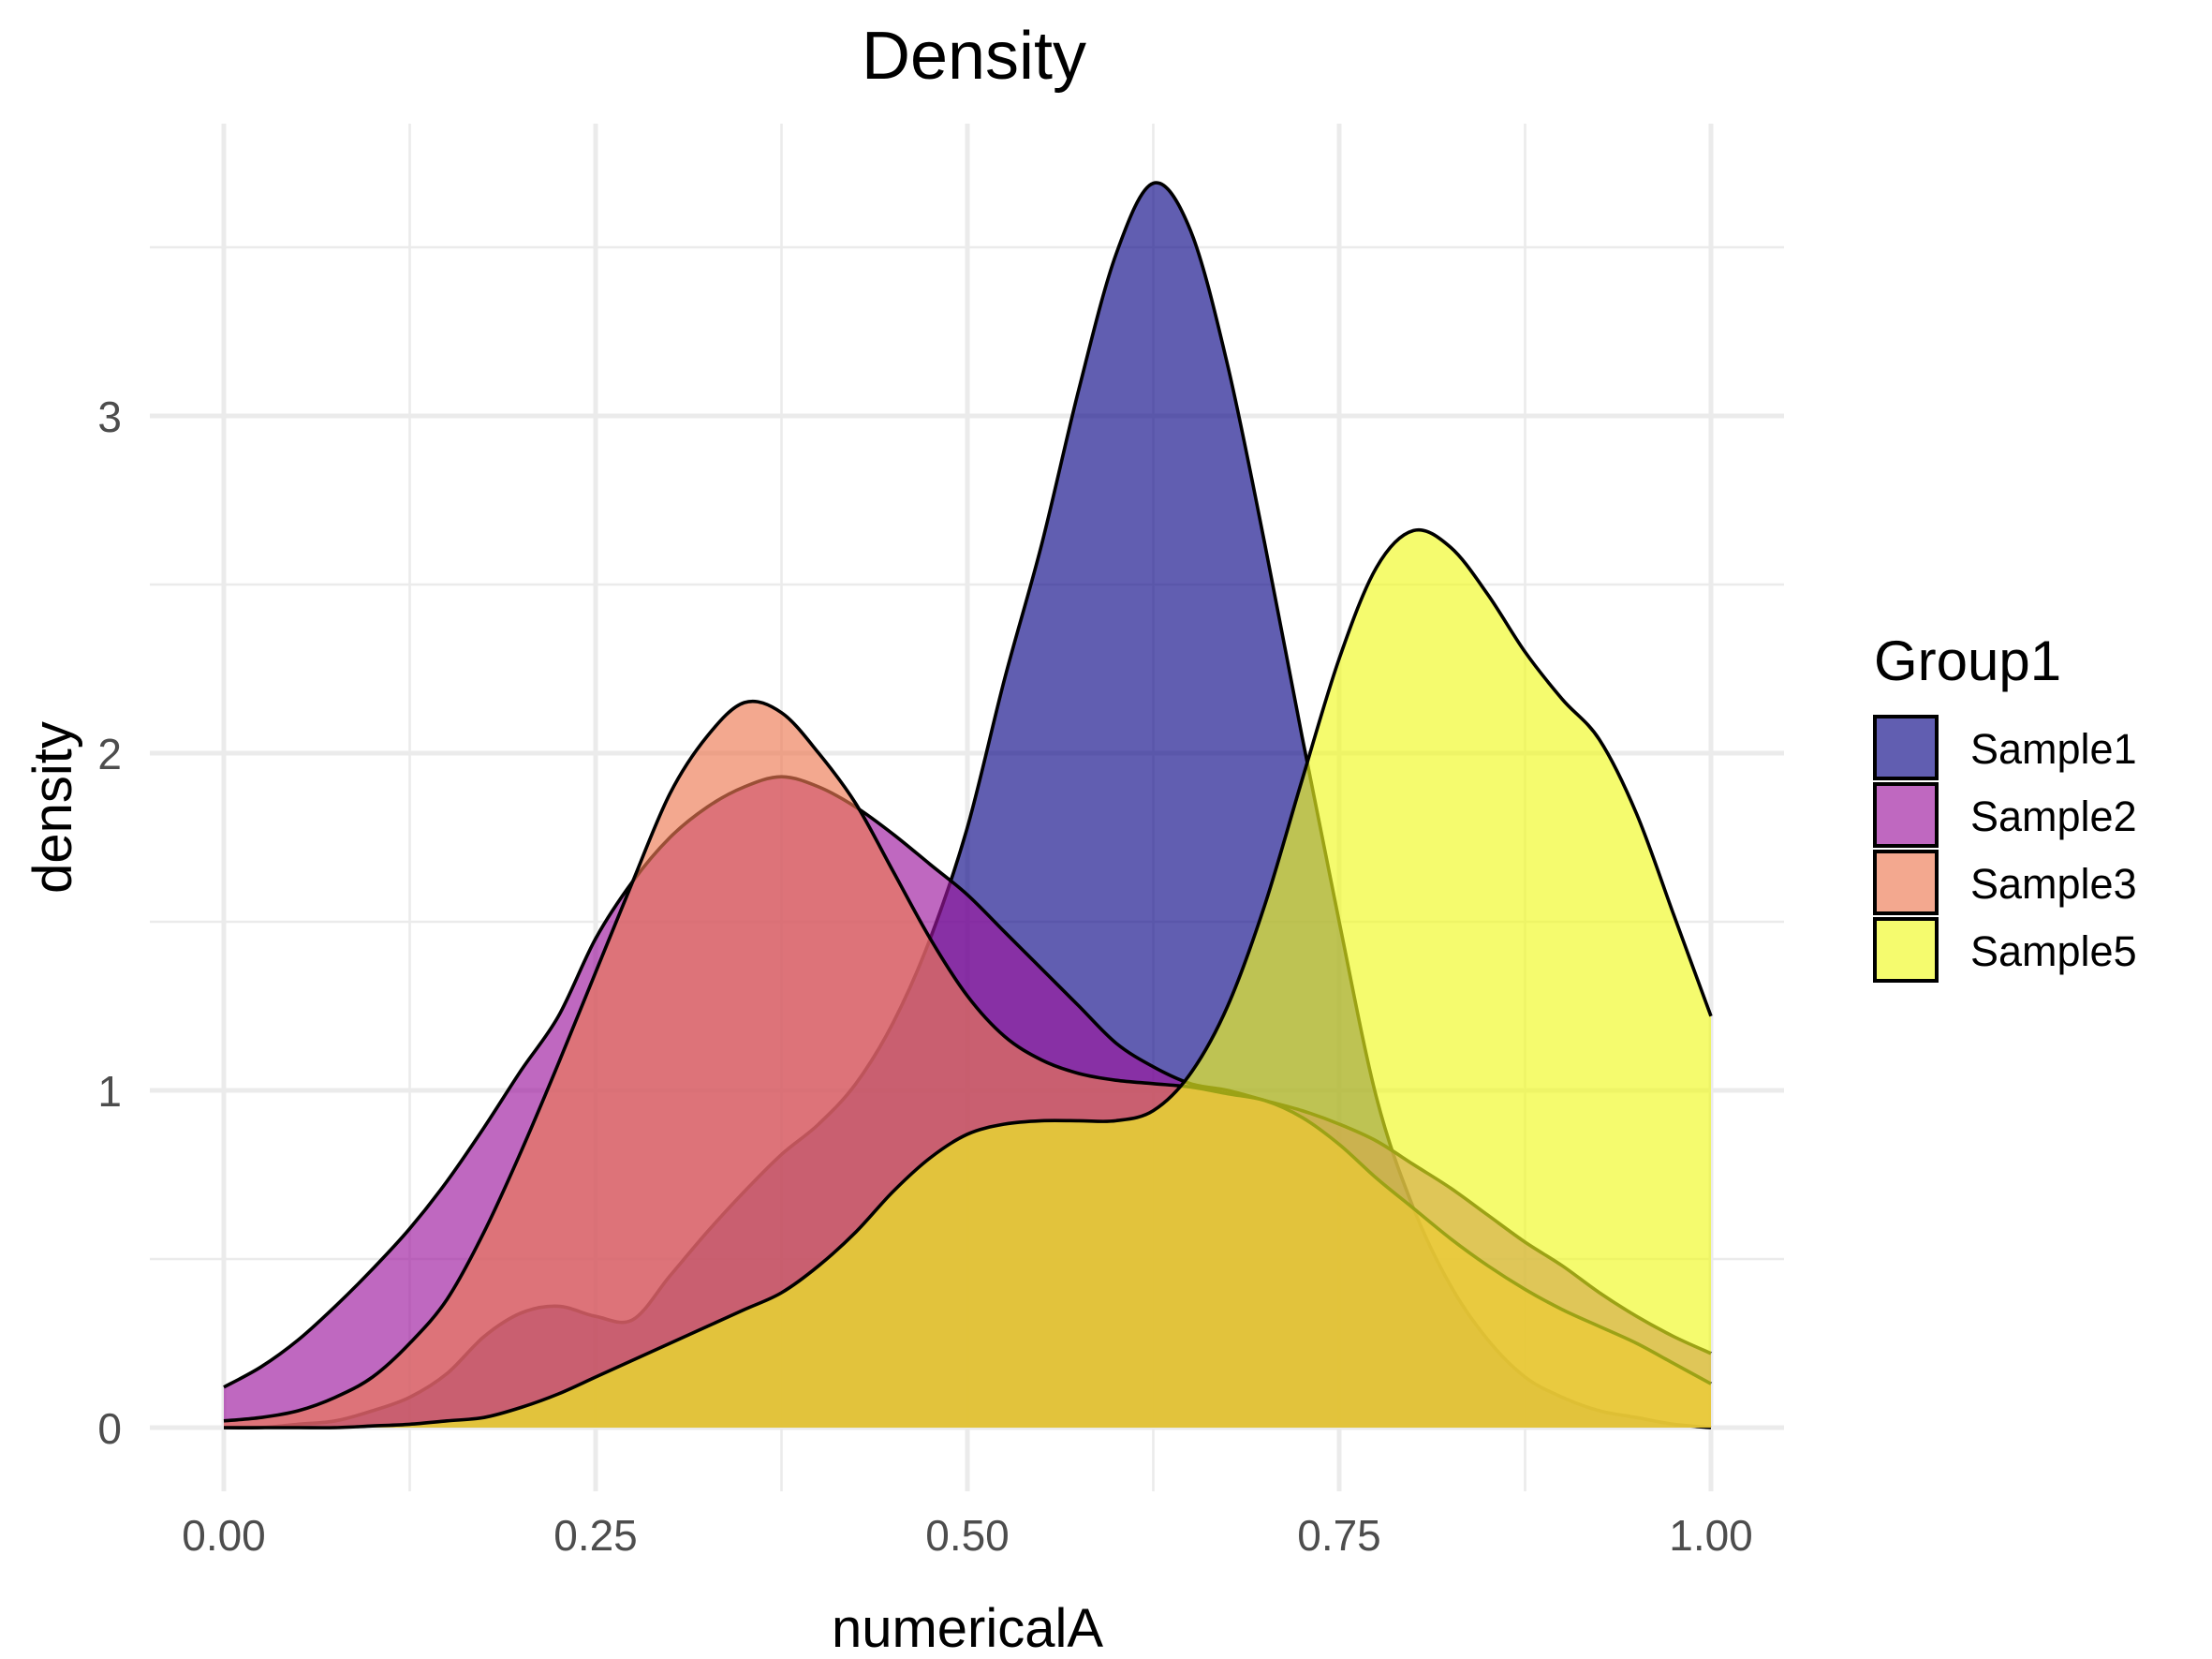 The height and width of the screenshot is (1659, 2212). What do you see at coordinates (109, 417) in the screenshot?
I see `y-tick-label: 3` at bounding box center [109, 417].